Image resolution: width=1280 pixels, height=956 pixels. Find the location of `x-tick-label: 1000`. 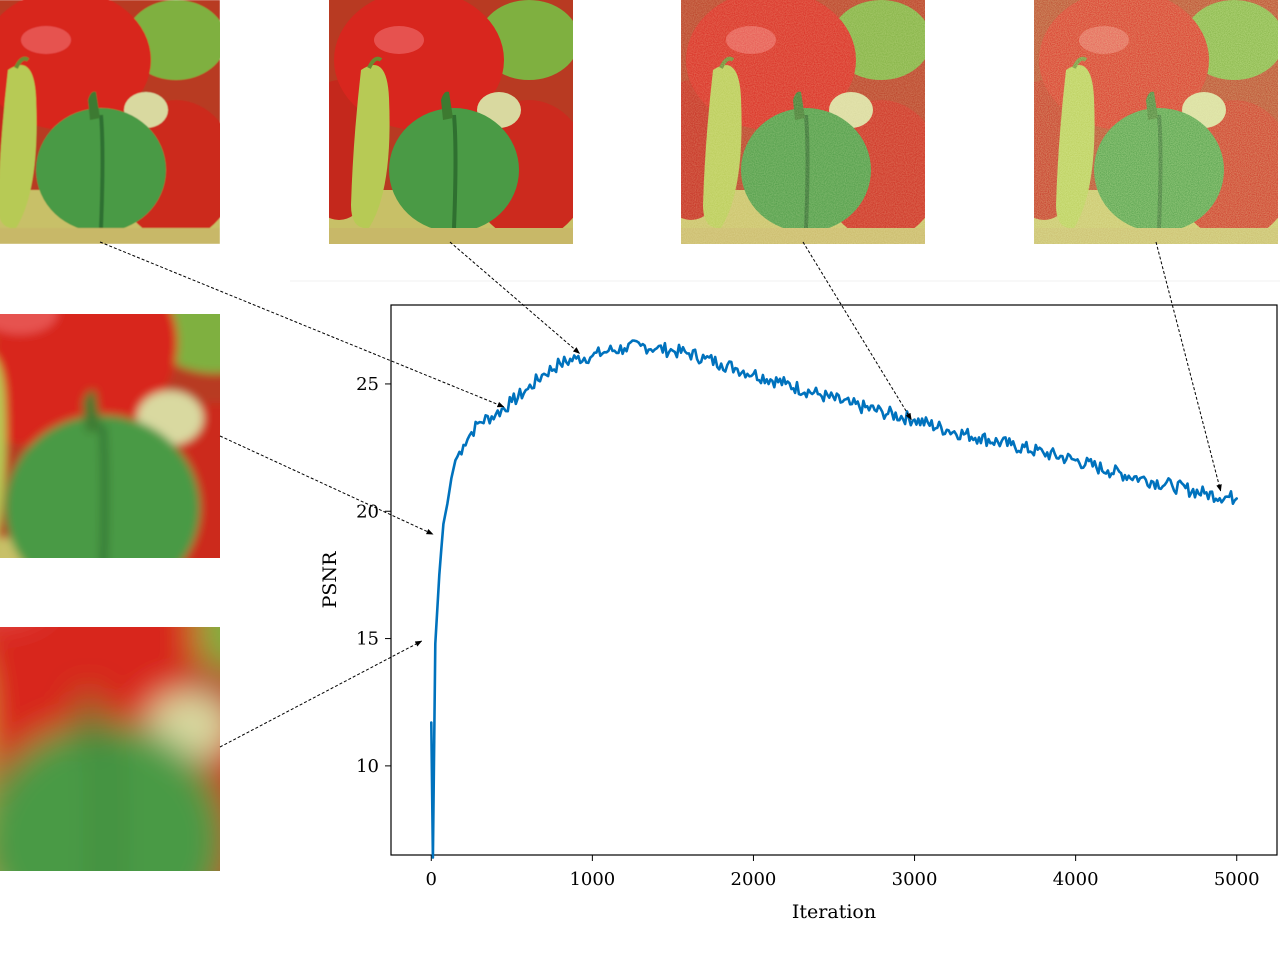

x-tick-label: 1000 is located at coordinates (592, 879).